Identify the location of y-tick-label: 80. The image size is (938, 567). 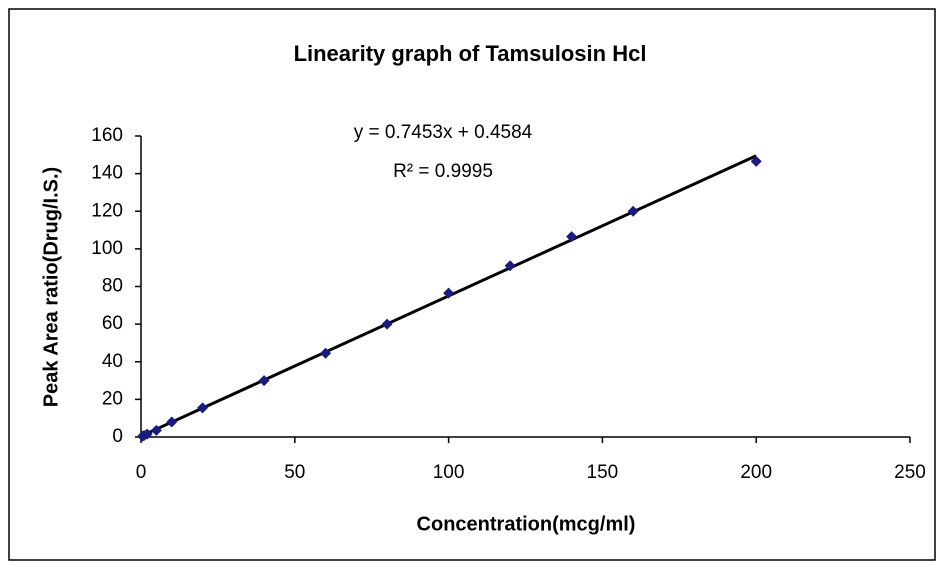
(112, 286).